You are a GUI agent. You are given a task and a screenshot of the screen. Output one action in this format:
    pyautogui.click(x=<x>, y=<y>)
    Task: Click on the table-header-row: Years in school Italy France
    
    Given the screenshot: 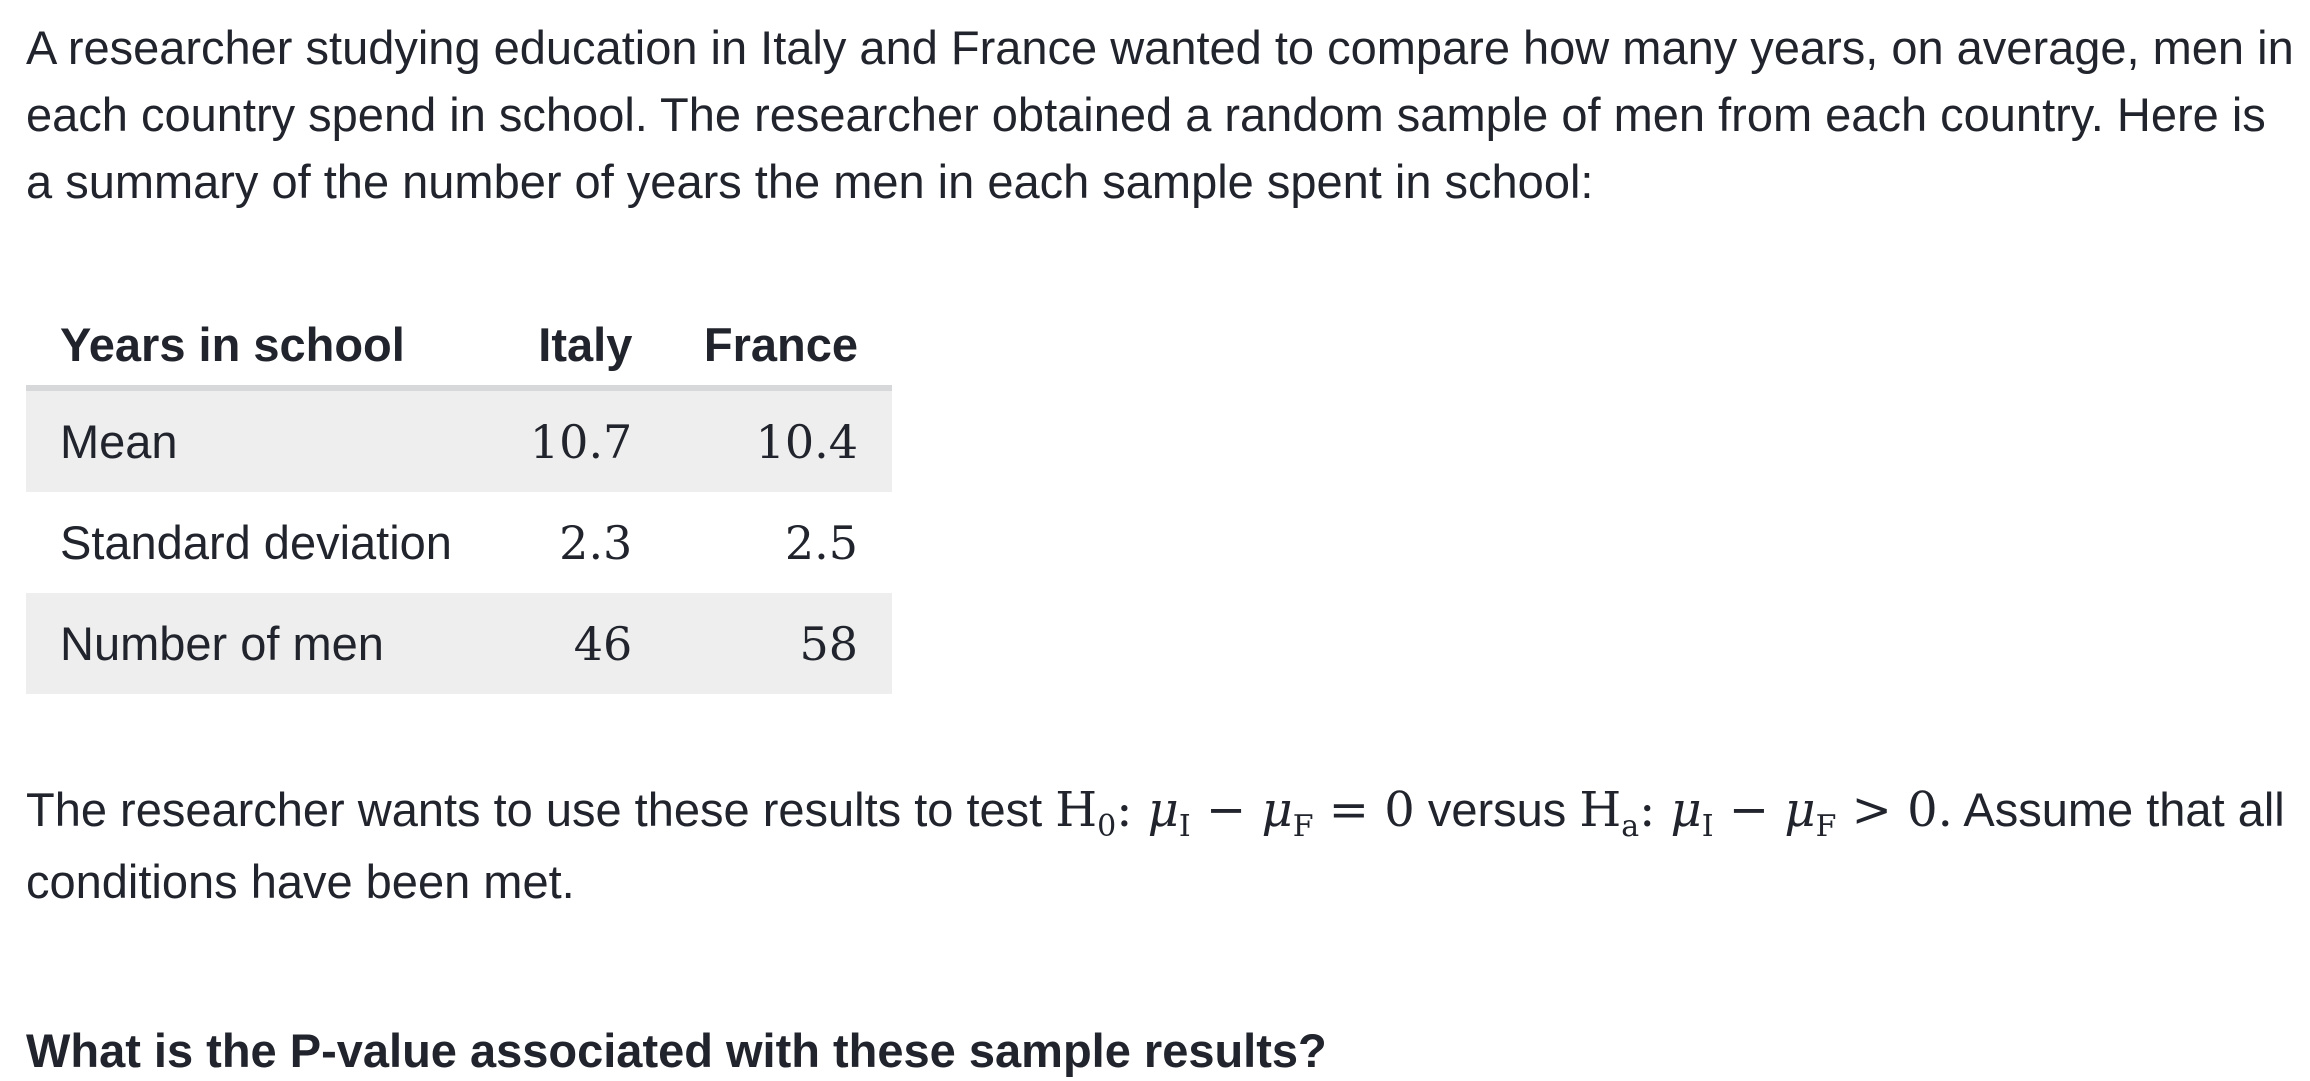 What is the action you would take?
    pyautogui.click(x=459, y=347)
    